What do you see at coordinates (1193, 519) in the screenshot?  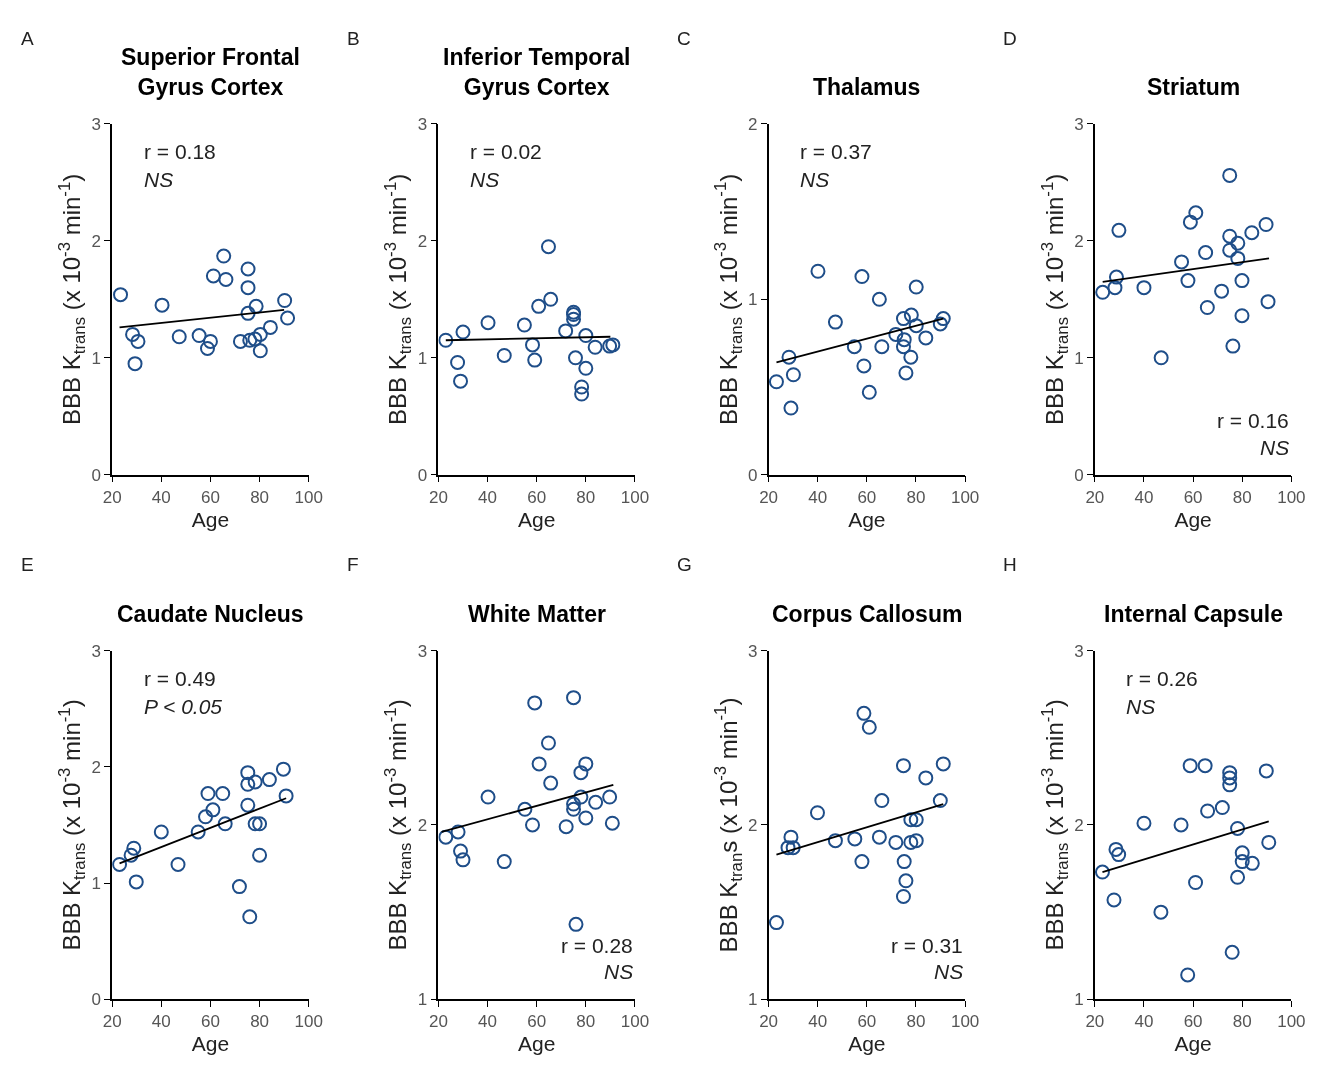 I see `x-axis-title: Age` at bounding box center [1193, 519].